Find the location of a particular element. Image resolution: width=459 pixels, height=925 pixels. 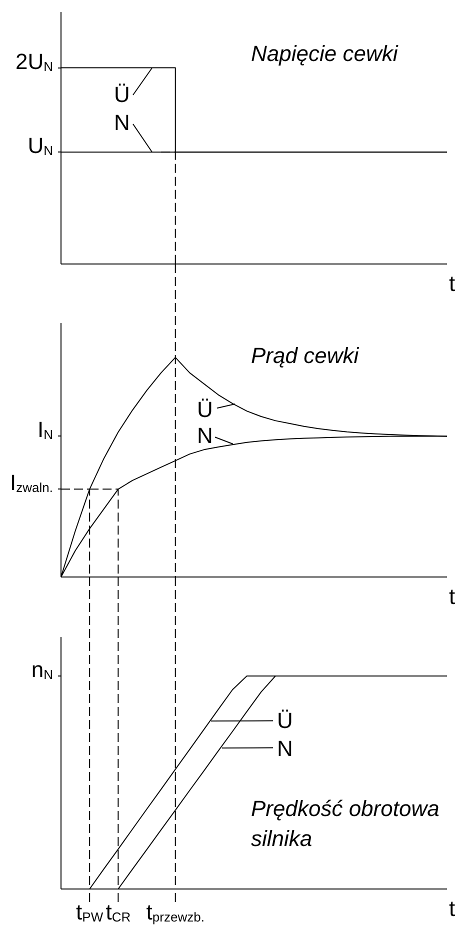

x-tick-label: t$_{PW}$ is located at coordinates (90, 912).